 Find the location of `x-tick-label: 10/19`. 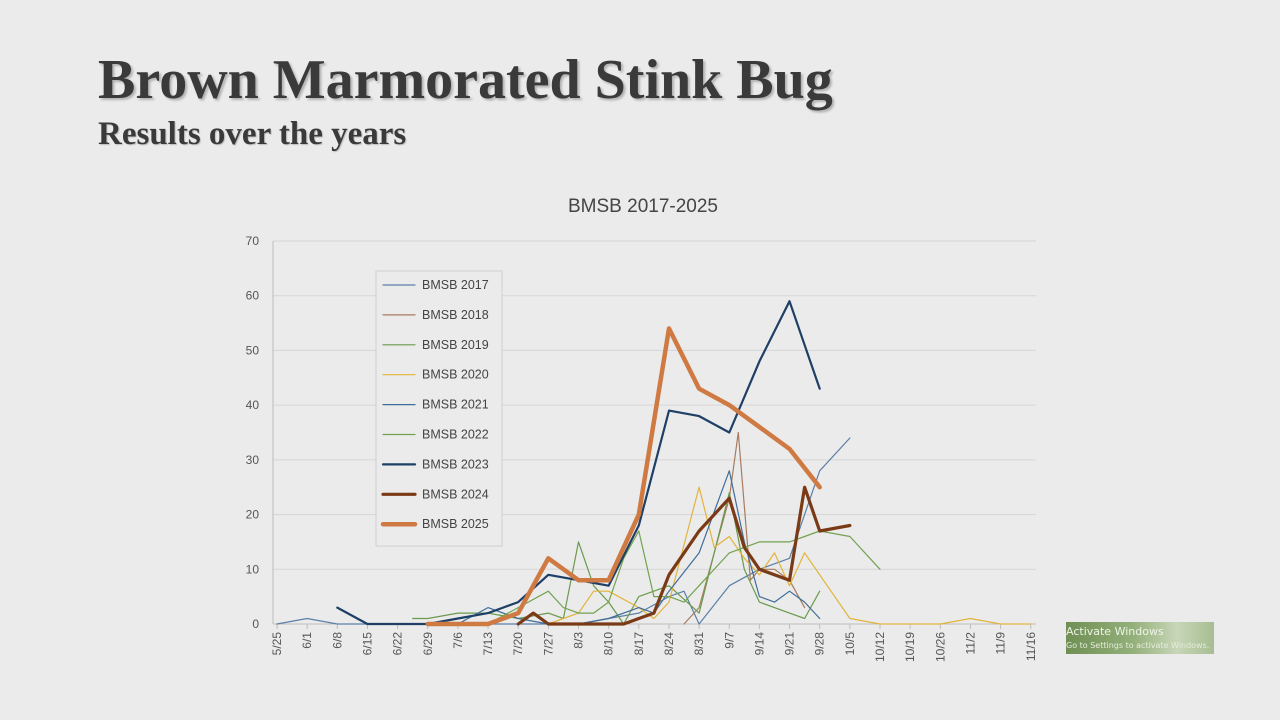

x-tick-label: 10/19 is located at coordinates (910, 647).